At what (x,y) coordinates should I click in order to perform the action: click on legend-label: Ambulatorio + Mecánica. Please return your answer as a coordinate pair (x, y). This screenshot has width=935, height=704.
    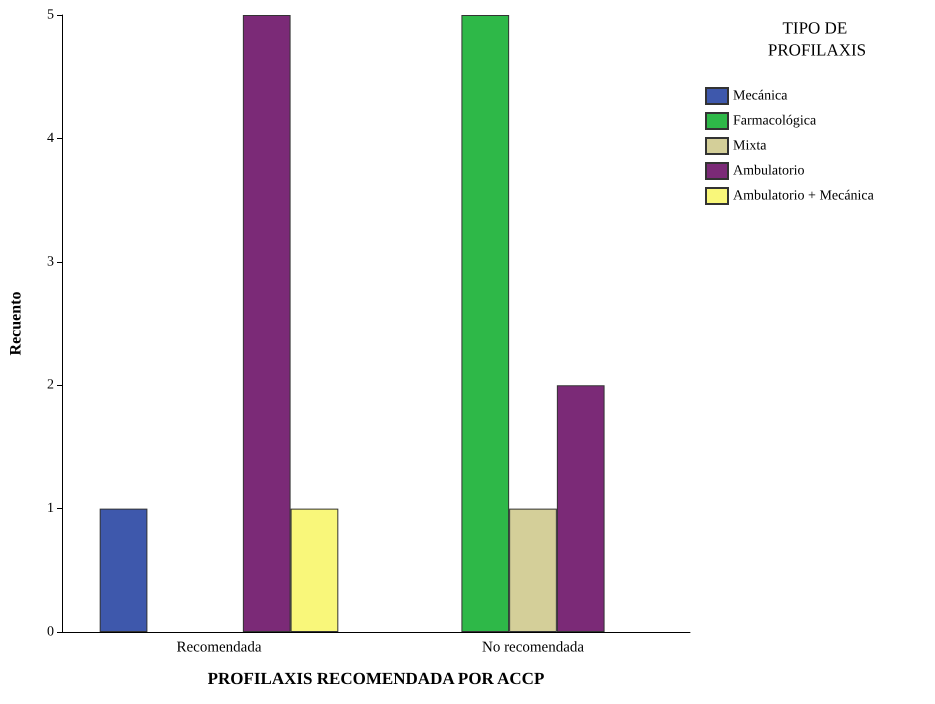
    Looking at the image, I should click on (804, 196).